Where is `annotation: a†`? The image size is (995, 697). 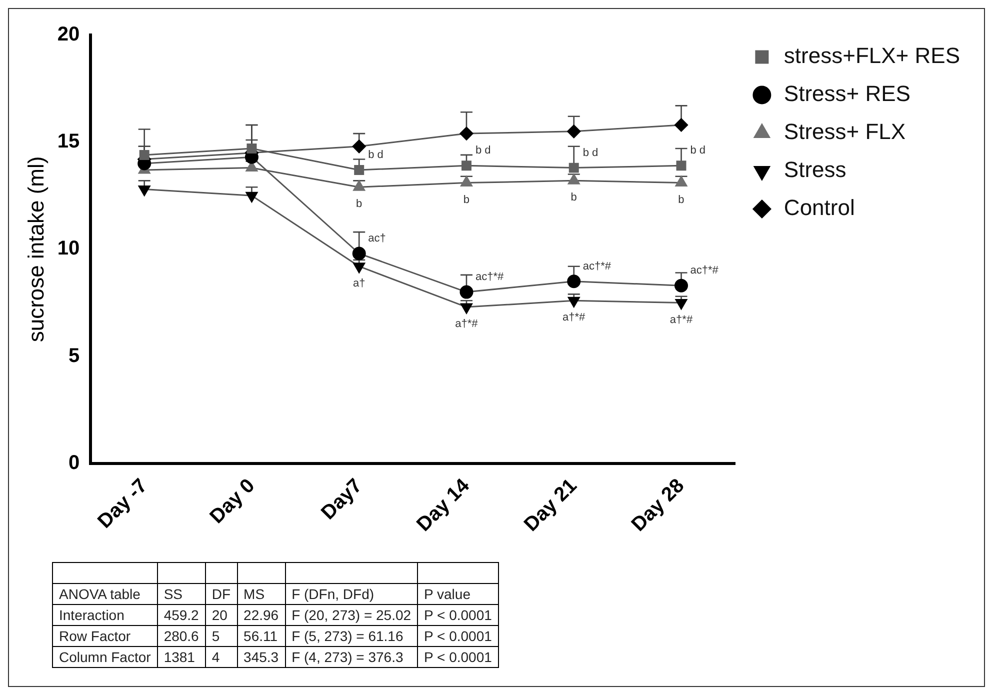
annotation: a† is located at coordinates (359, 283).